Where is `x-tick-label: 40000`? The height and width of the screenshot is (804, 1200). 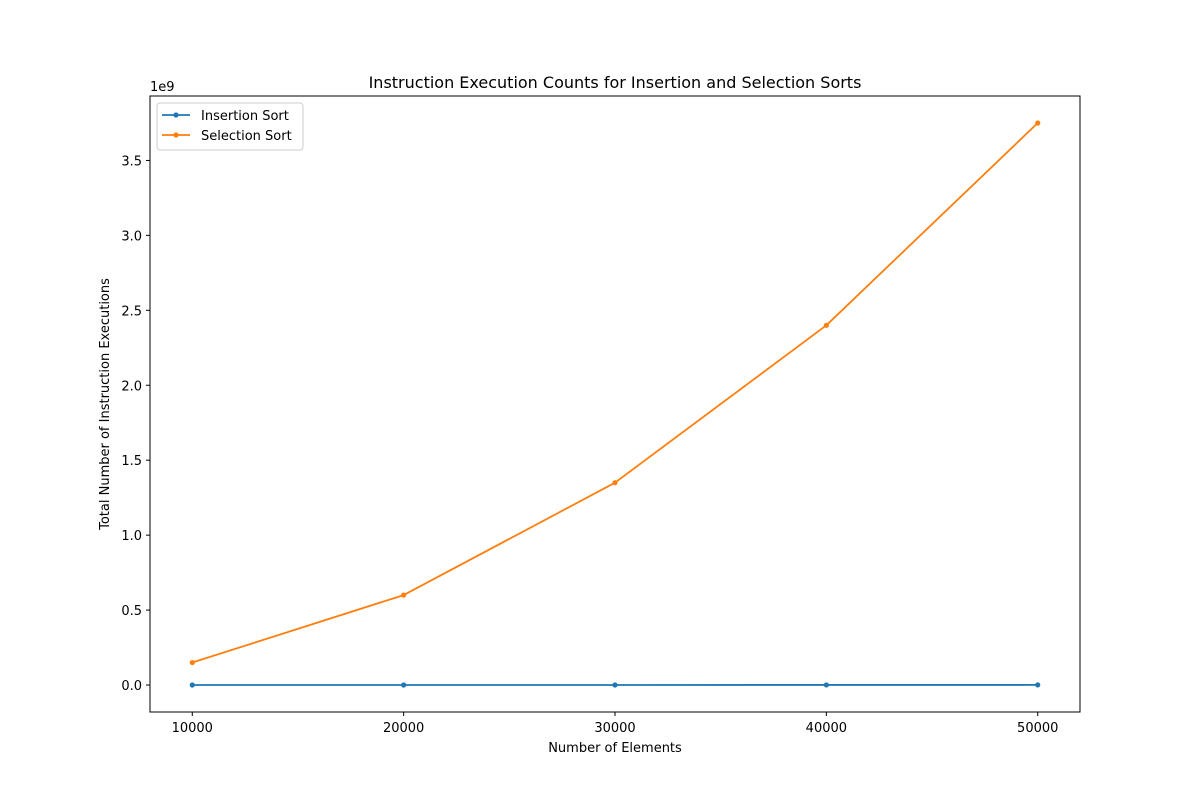
x-tick-label: 40000 is located at coordinates (826, 728).